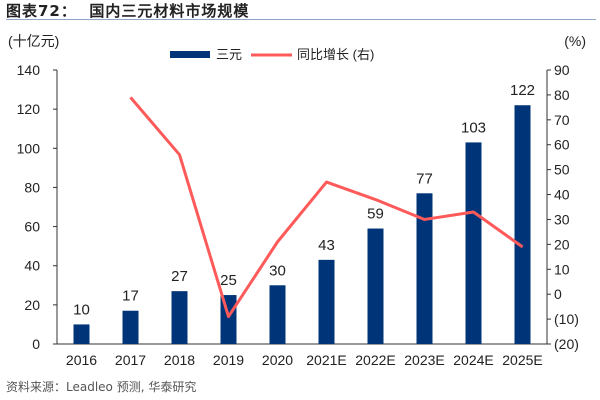 The width and height of the screenshot is (600, 400). Describe the element at coordinates (81, 334) in the screenshot. I see `bar-2016` at that location.